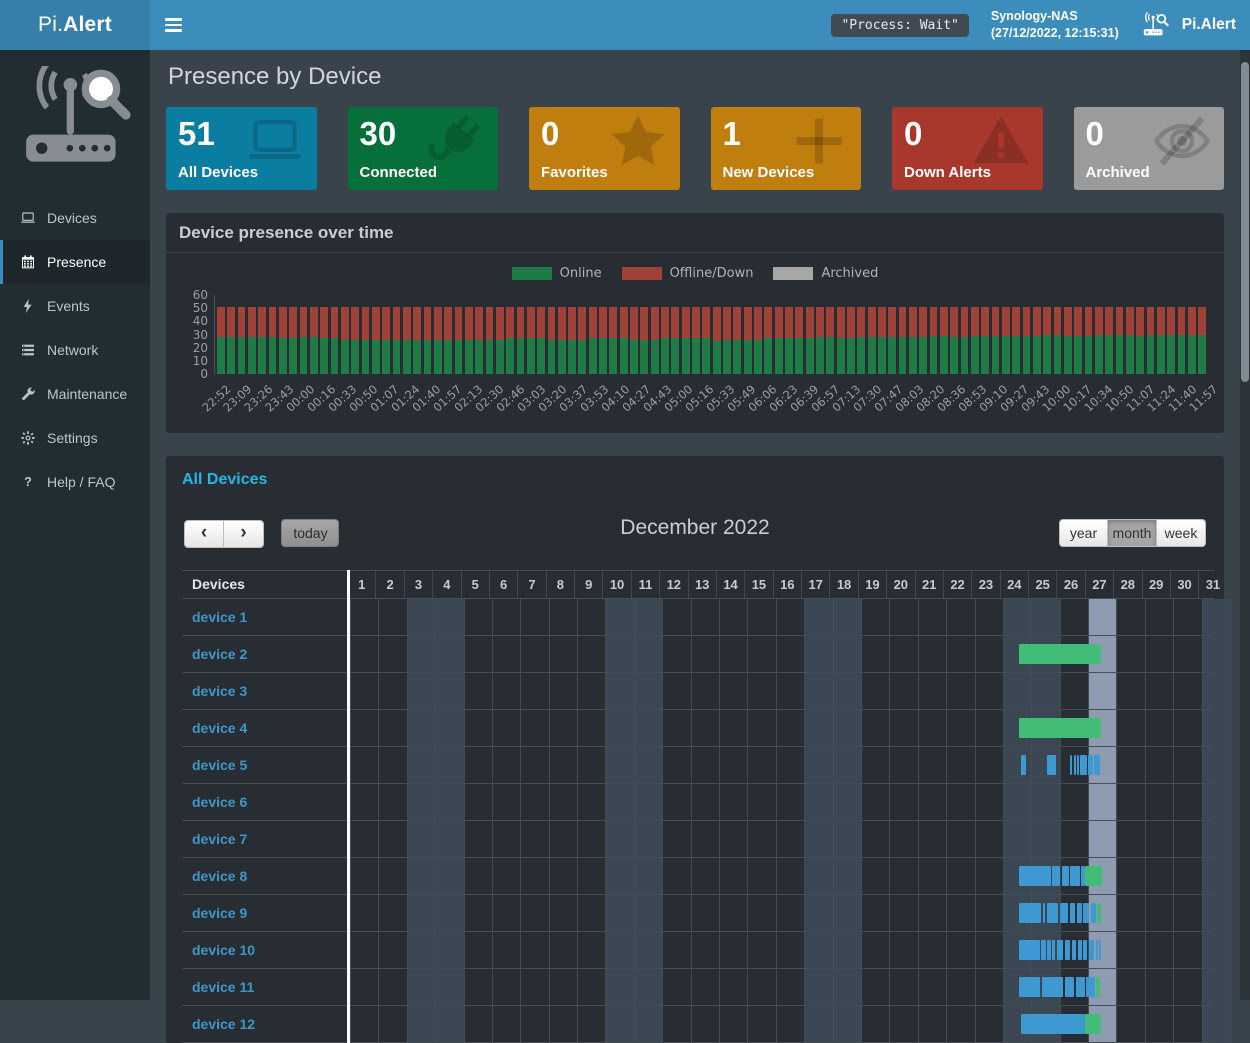 Image resolution: width=1250 pixels, height=1043 pixels. I want to click on sidebar-item-help-faq: ?Help / FAQ, so click(75, 482).